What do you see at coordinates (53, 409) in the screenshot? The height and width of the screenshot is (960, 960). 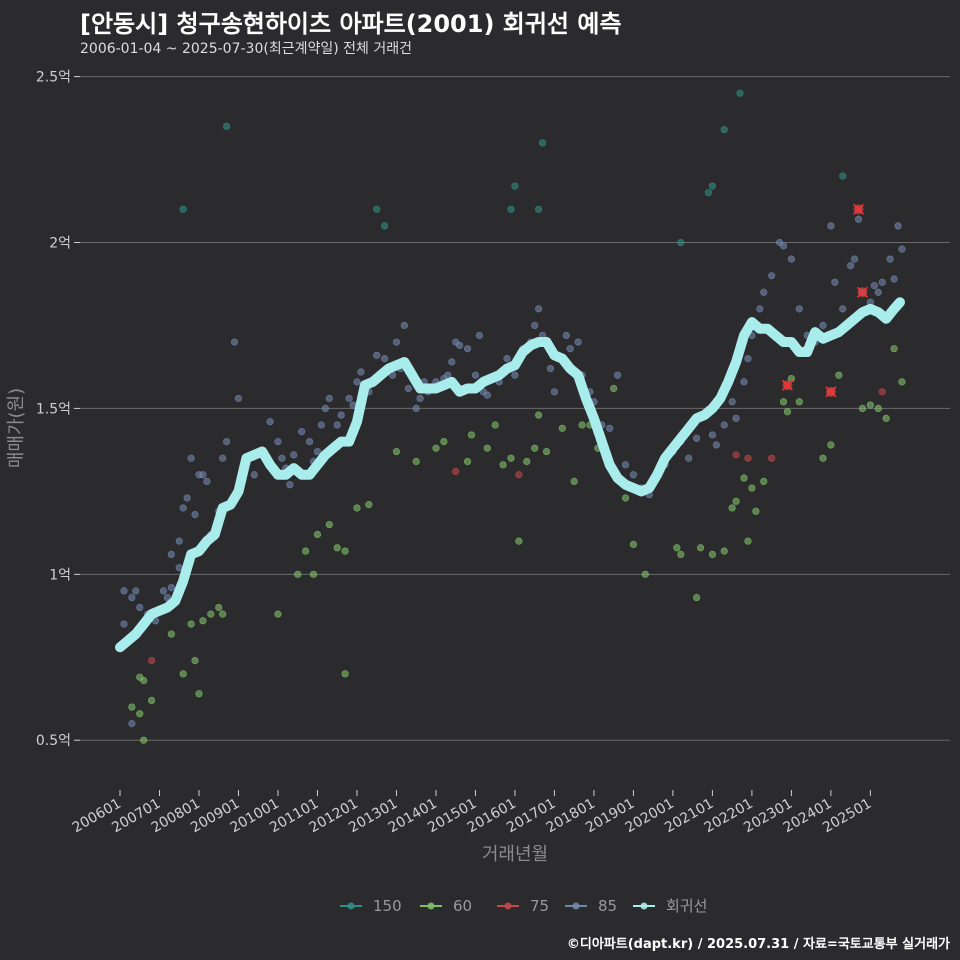 I see `y-tick-label: 1.5억` at bounding box center [53, 409].